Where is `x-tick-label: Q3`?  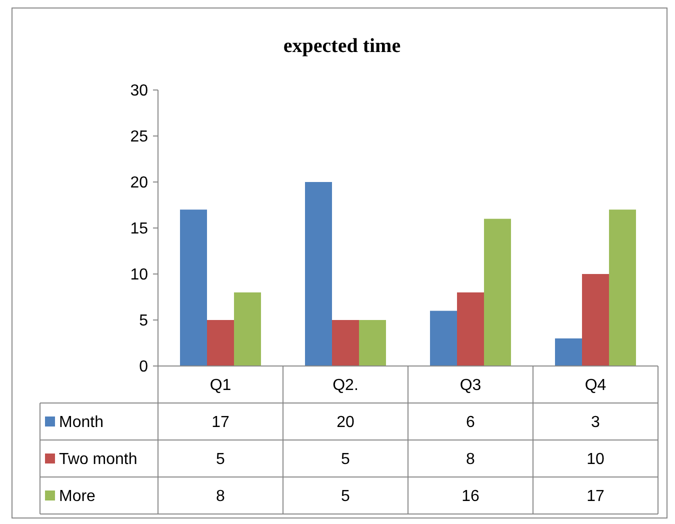 x-tick-label: Q3 is located at coordinates (471, 385).